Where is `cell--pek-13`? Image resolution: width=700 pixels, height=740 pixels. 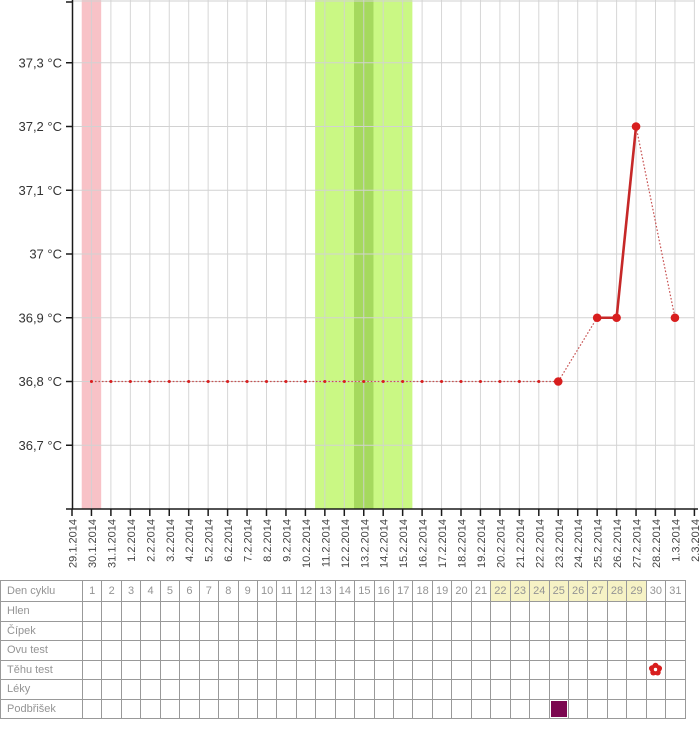
cell--pek-13 is located at coordinates (326, 631).